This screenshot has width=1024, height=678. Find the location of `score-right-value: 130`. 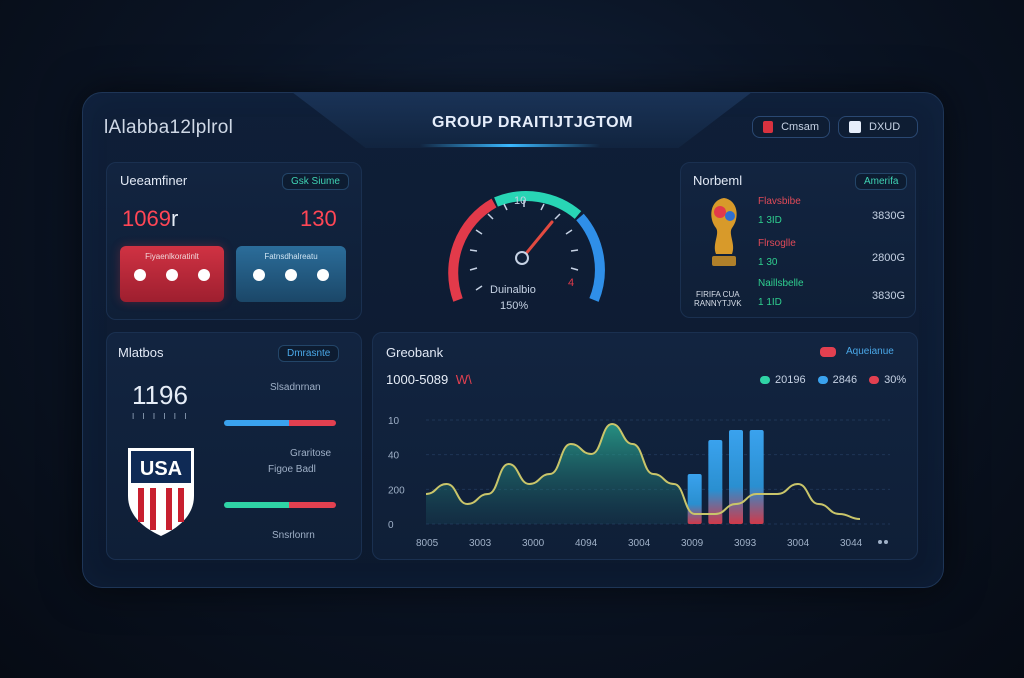

score-right-value: 130 is located at coordinates (318, 218).